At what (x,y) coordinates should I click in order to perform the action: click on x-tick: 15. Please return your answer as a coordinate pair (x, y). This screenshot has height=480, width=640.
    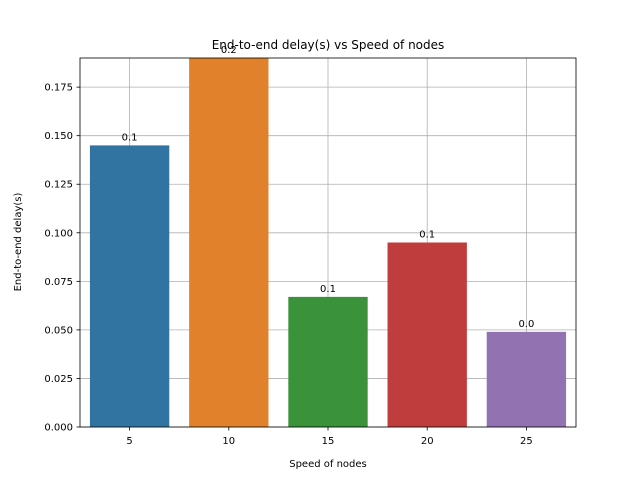
    Looking at the image, I should click on (328, 437).